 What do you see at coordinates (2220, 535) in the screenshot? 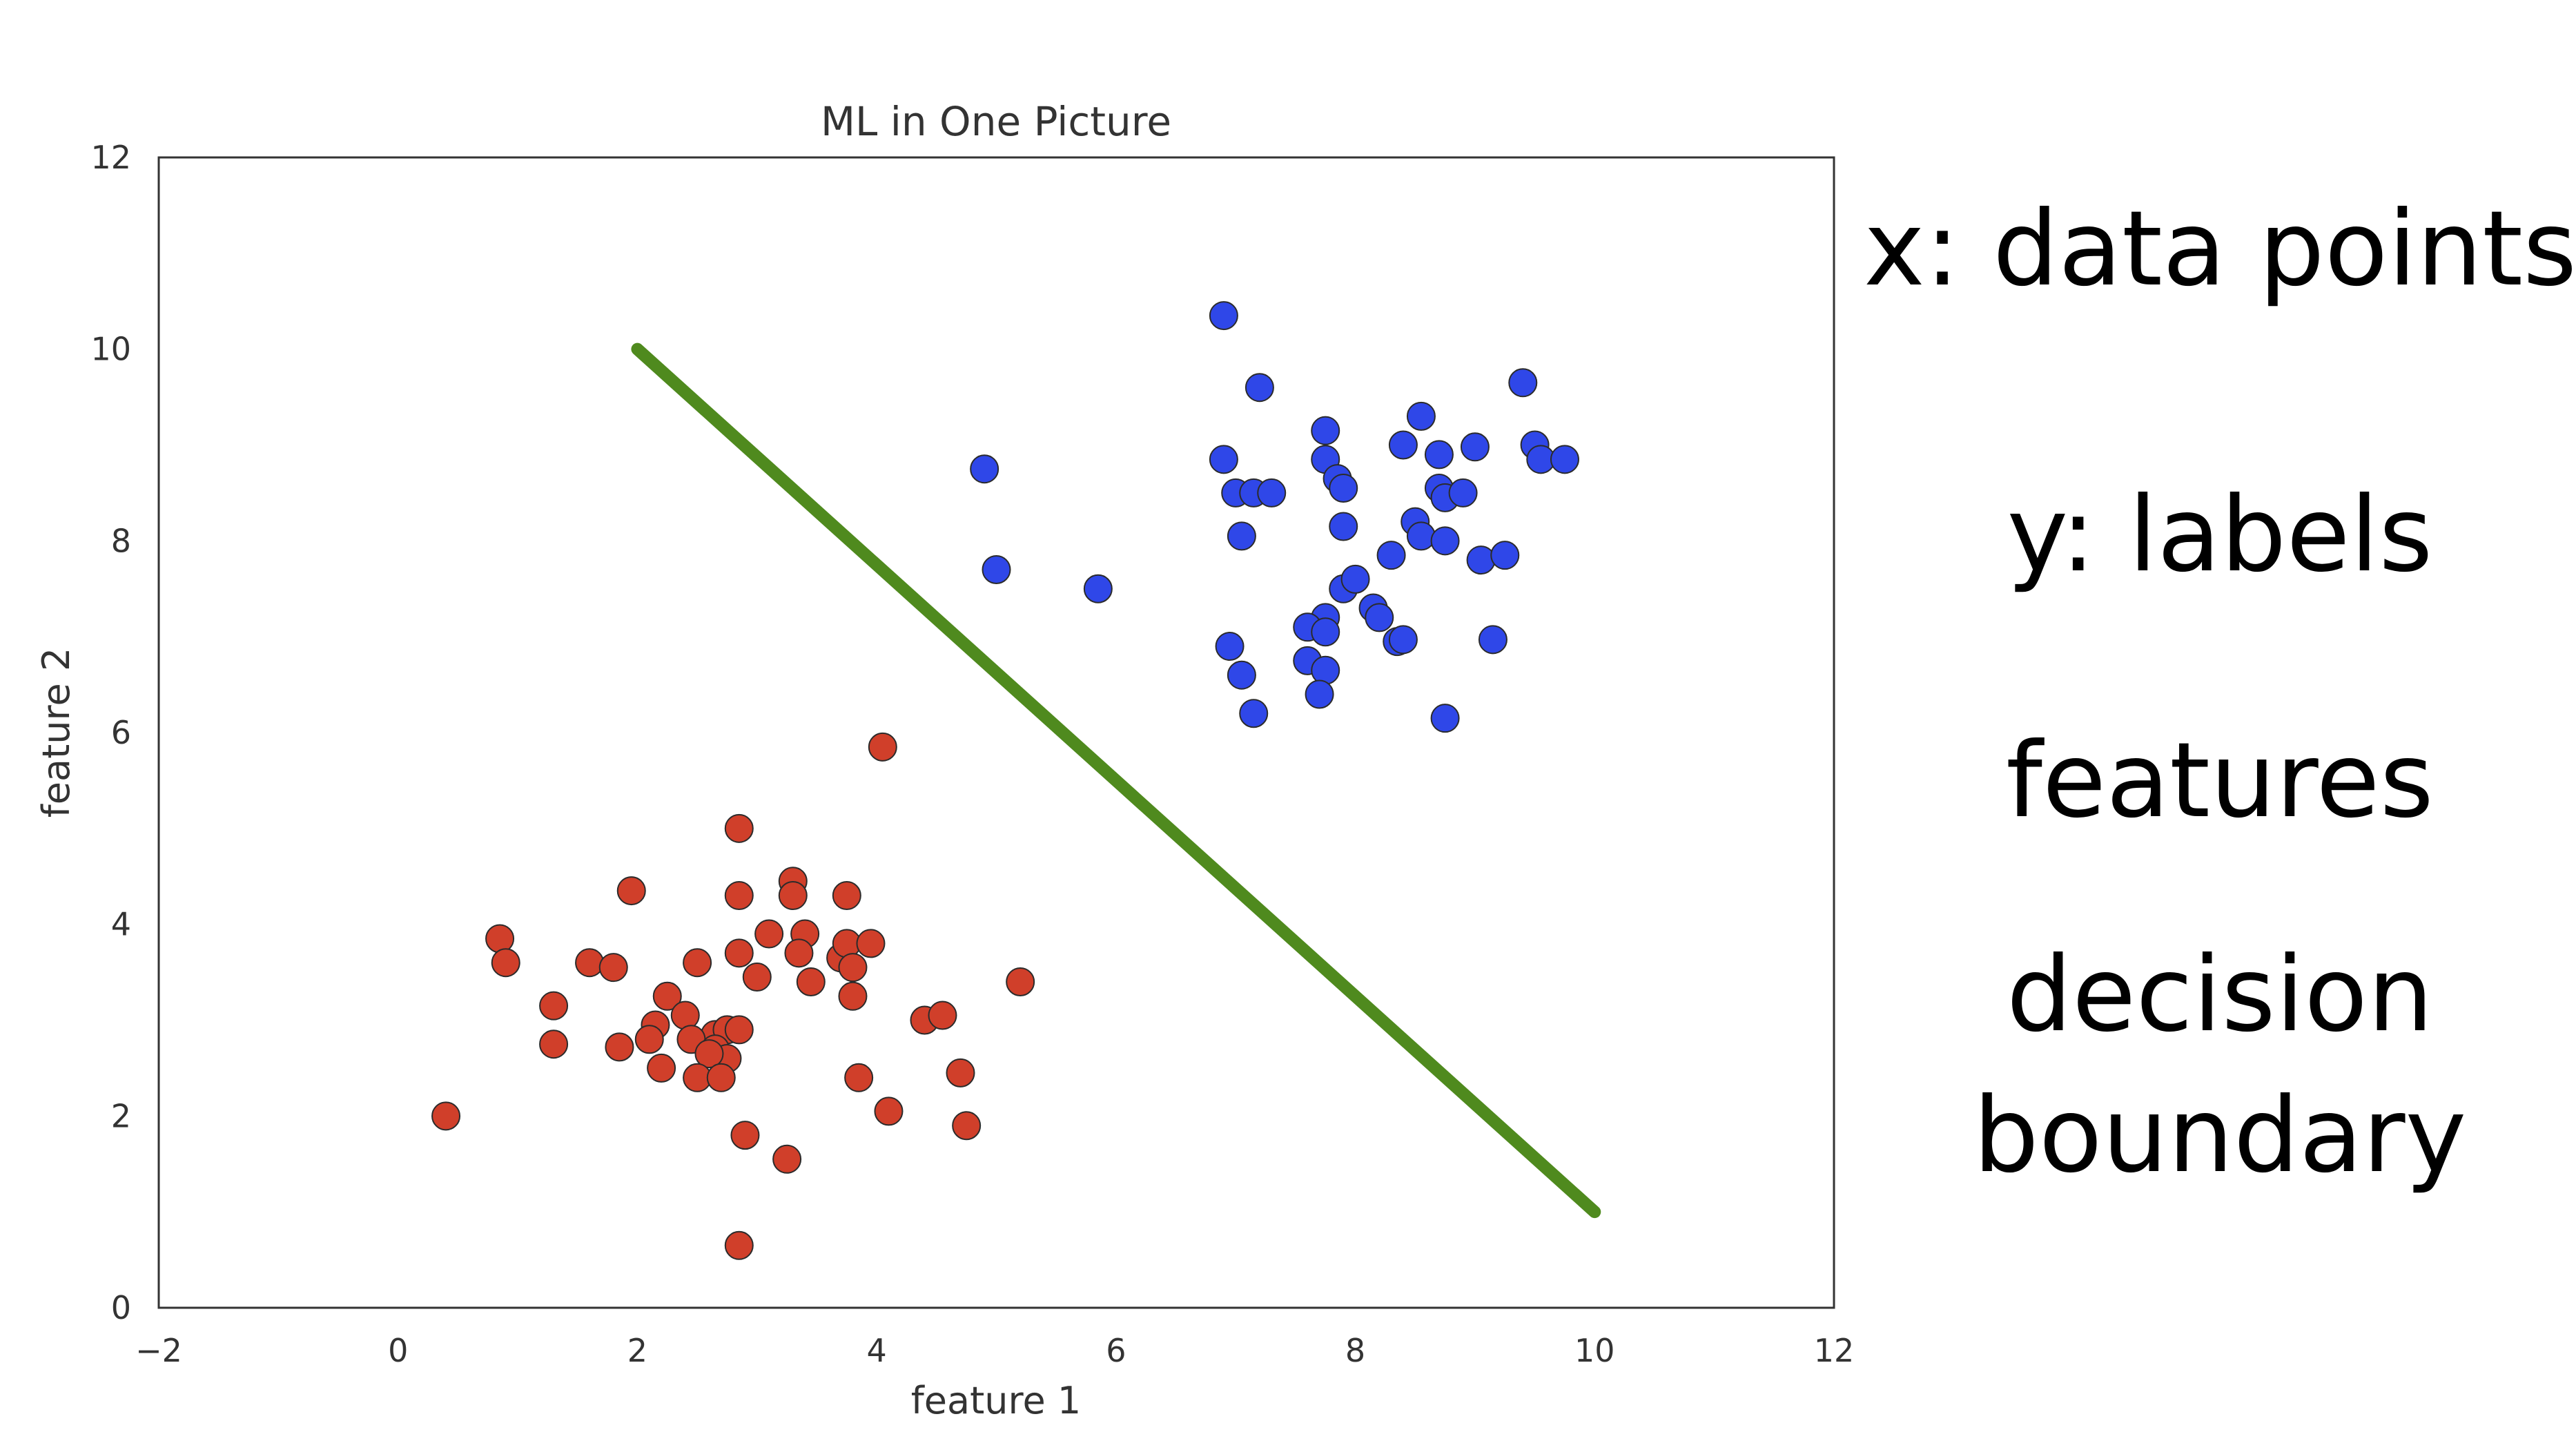
I see `annotation-labels: y: labels` at bounding box center [2220, 535].